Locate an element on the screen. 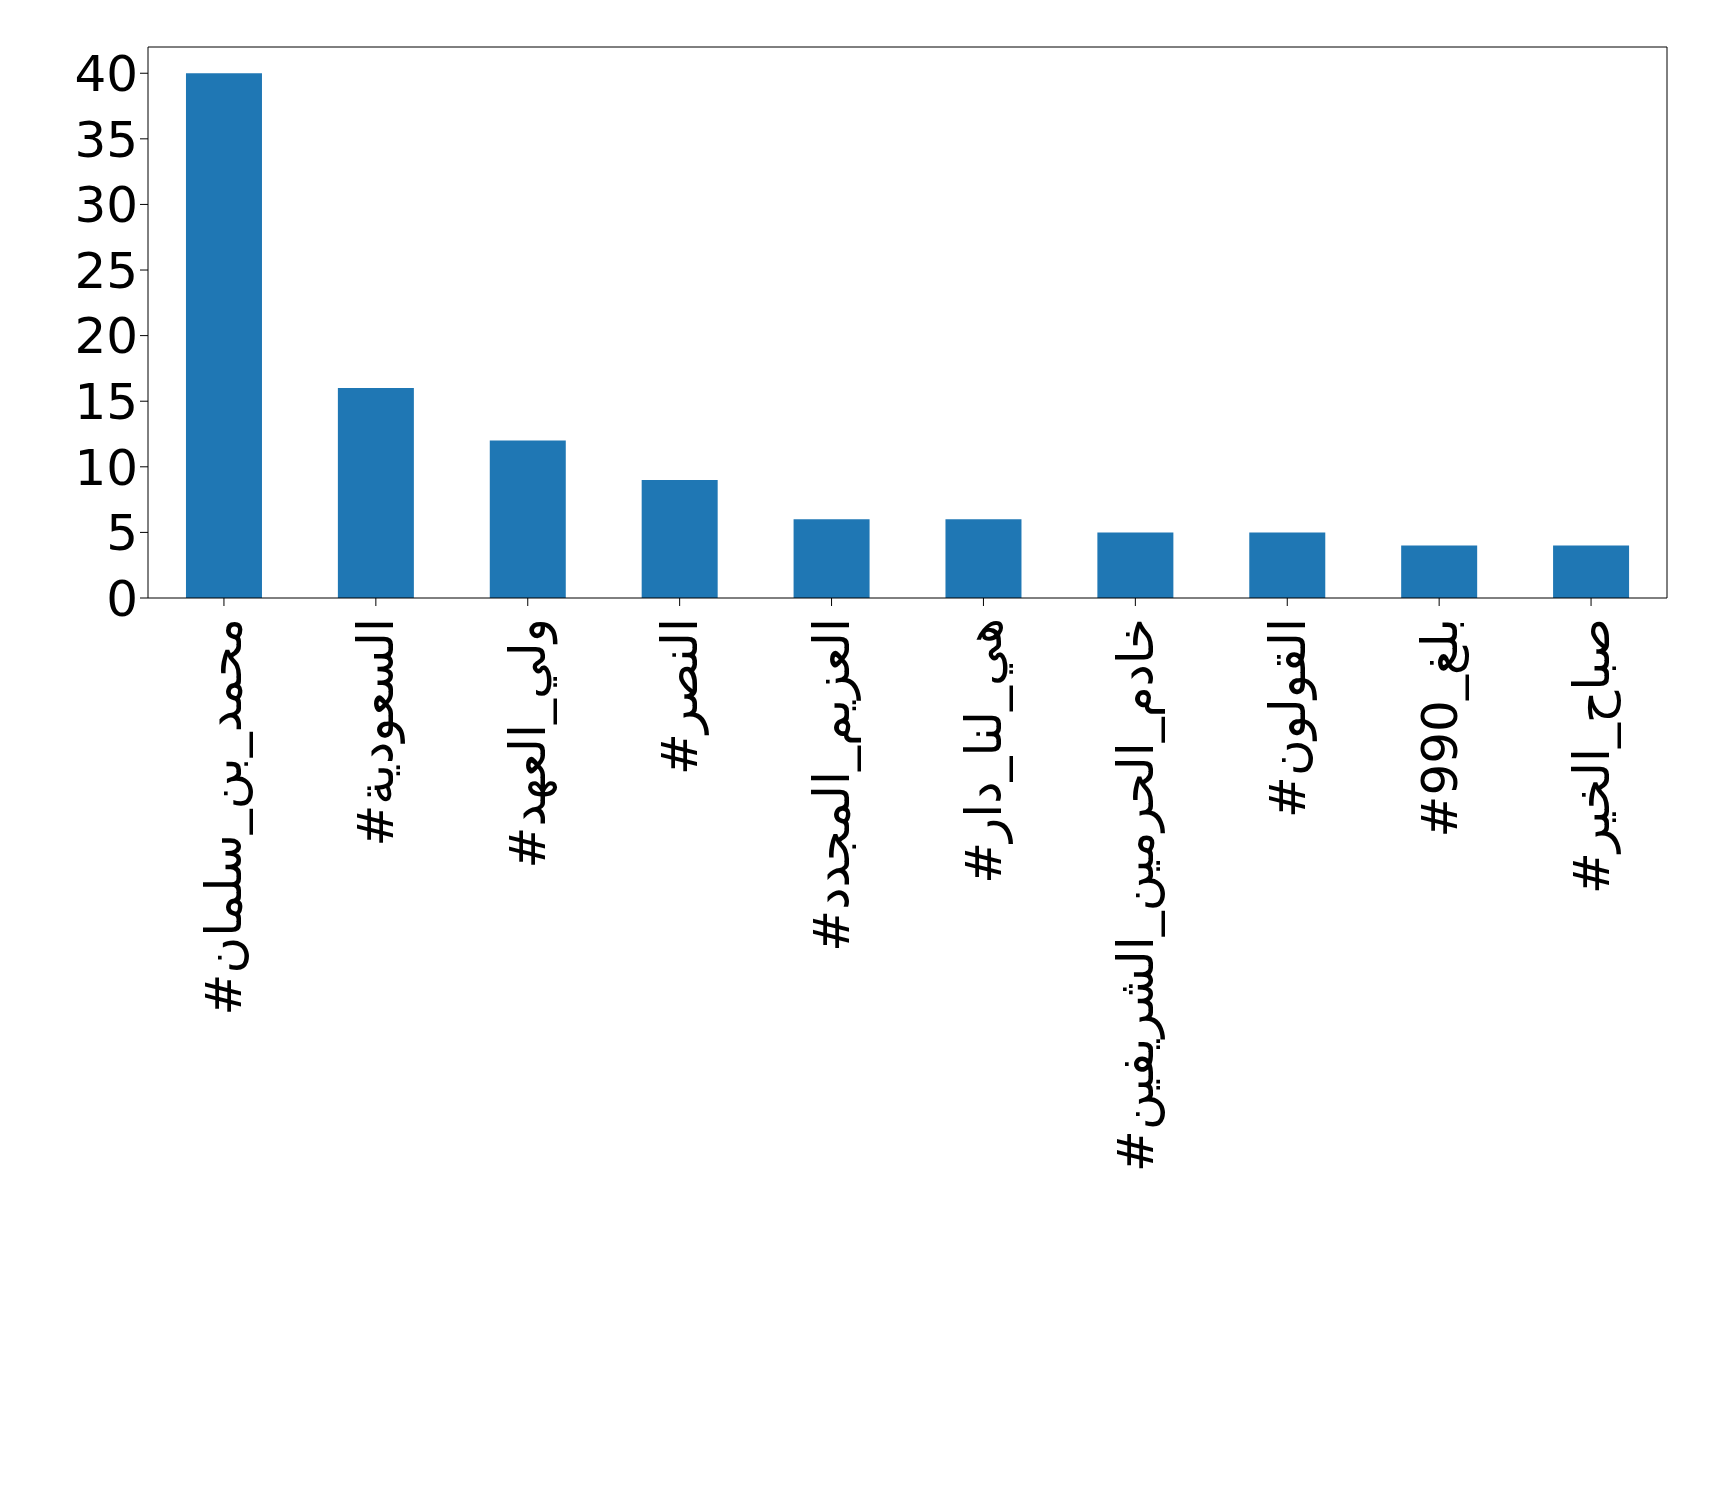 This screenshot has height=1512, width=1719. x-tick-label: #السعودية is located at coordinates (376, 732).